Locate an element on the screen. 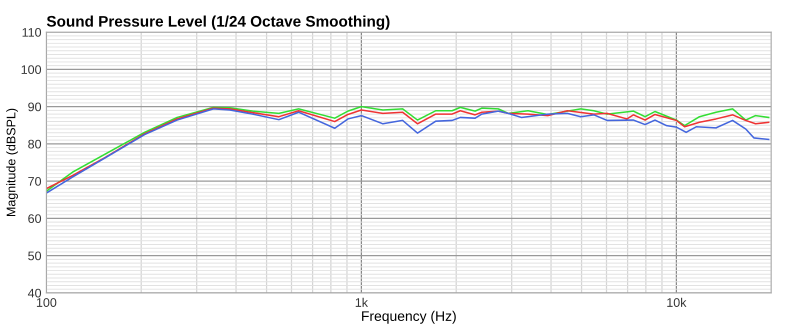  x-tick-label: 1k is located at coordinates (362, 302).